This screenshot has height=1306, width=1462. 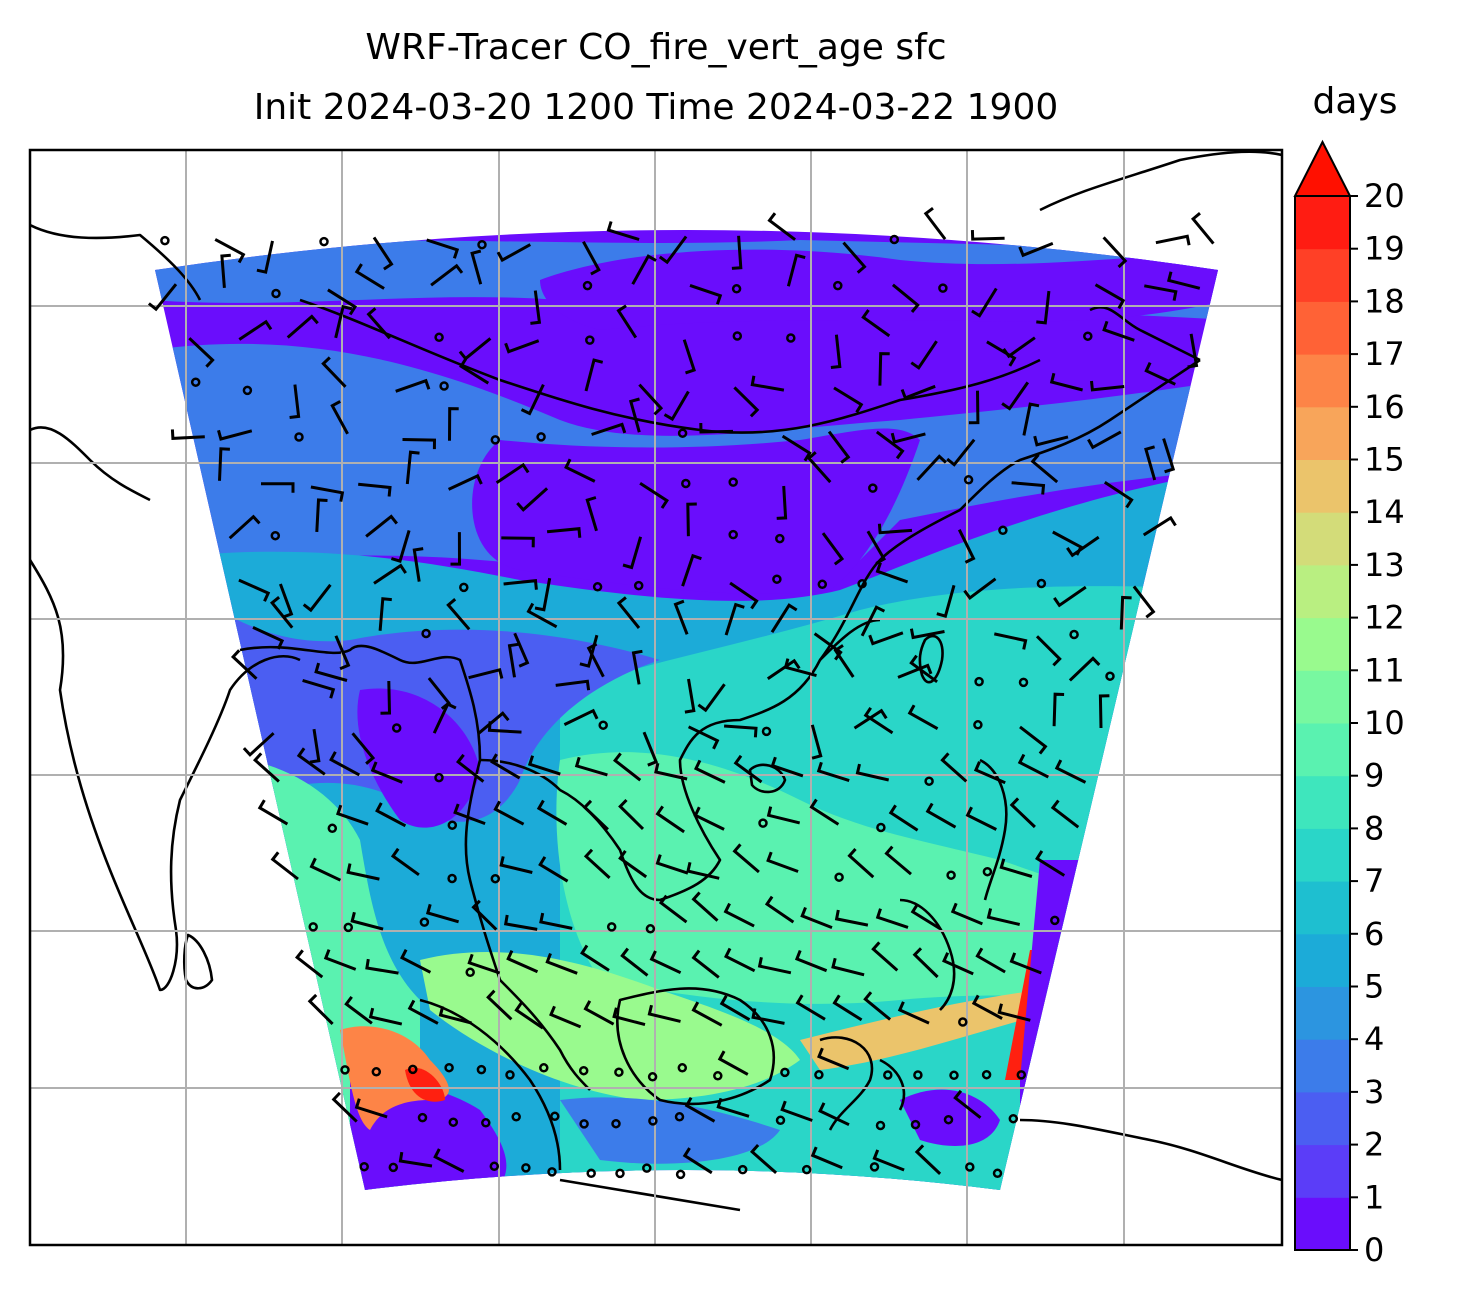 What do you see at coordinates (1374, 1197) in the screenshot?
I see `colorbar-tick-label: 1` at bounding box center [1374, 1197].